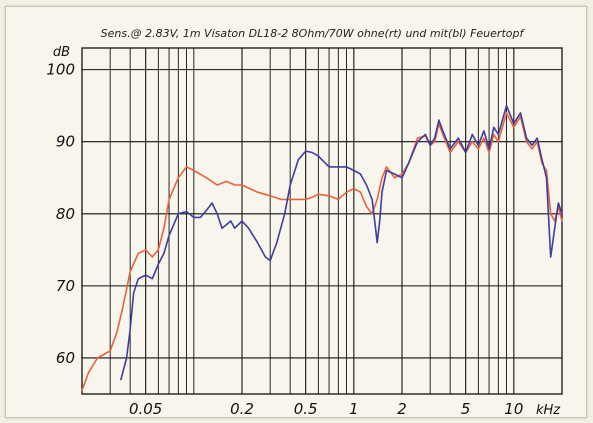 This screenshot has height=423, width=593. I want to click on x-tick-label: 10, so click(513, 409).